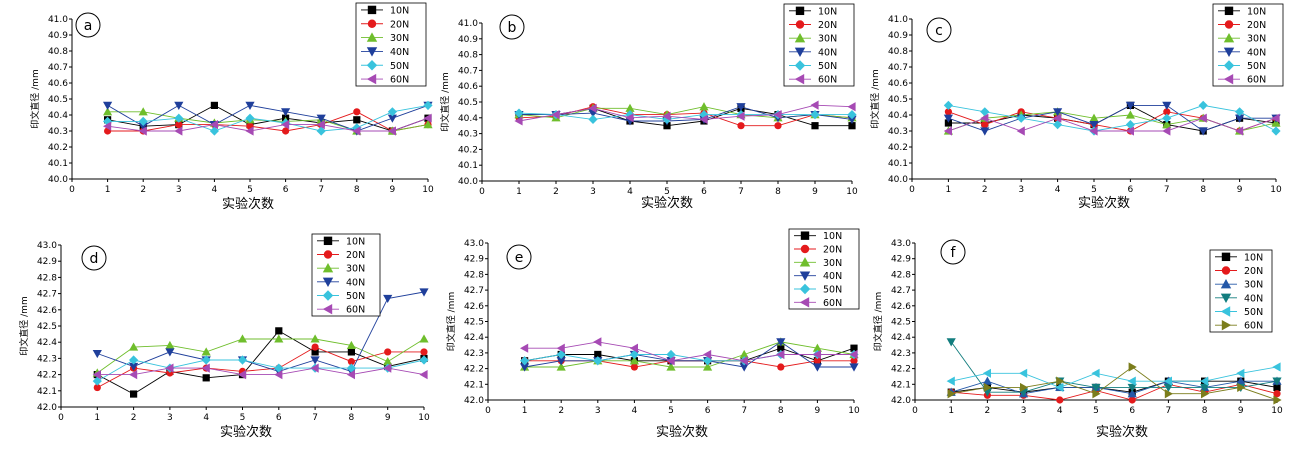  What do you see at coordinates (949, 190) in the screenshot?
I see `x-tick-label: 1` at bounding box center [949, 190].